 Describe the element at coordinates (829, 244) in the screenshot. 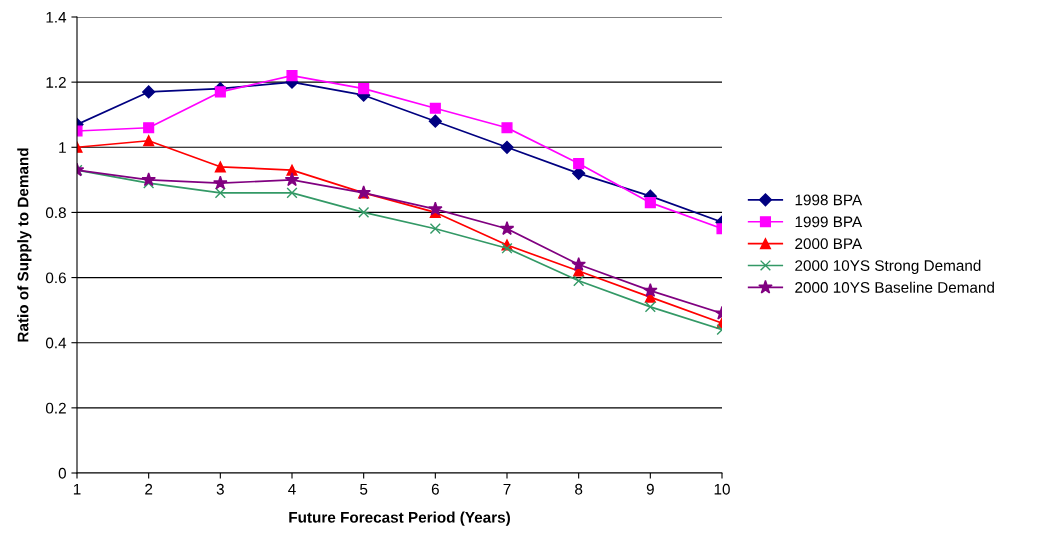

I see `legend-label: 2000 BPA` at that location.